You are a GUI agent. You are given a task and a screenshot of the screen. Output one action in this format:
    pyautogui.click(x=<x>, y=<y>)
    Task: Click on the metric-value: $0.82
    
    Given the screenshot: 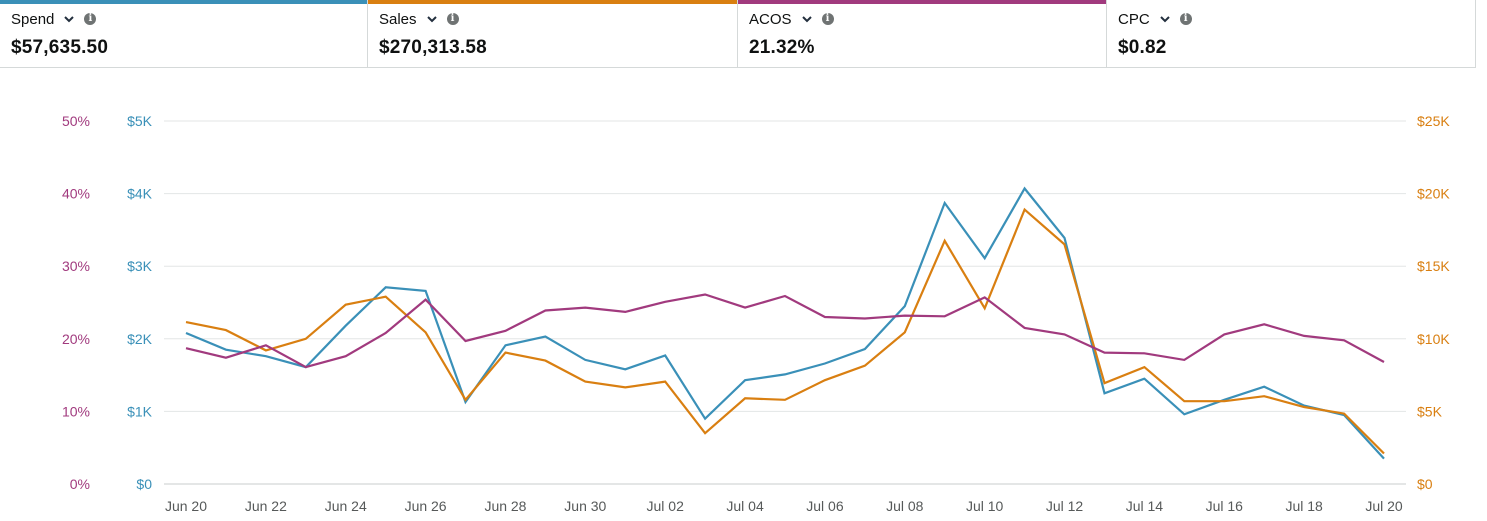 What is the action you would take?
    pyautogui.click(x=1142, y=47)
    